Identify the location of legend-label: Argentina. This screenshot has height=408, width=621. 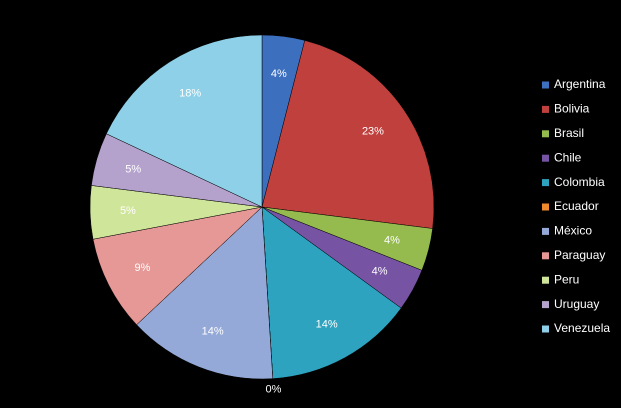
(580, 84).